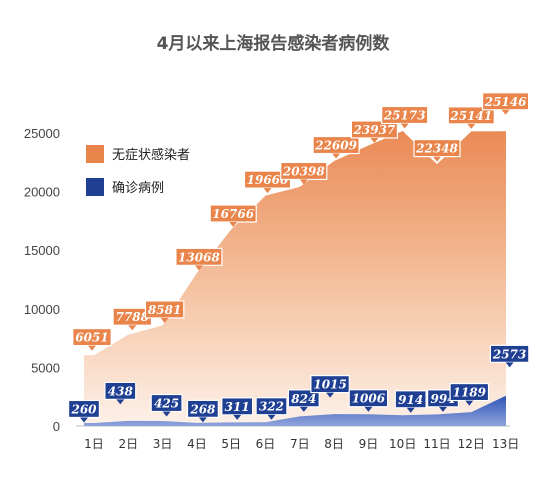 Image resolution: width=547 pixels, height=500 pixels. I want to click on x-tick-label: 7日, so click(300, 444).